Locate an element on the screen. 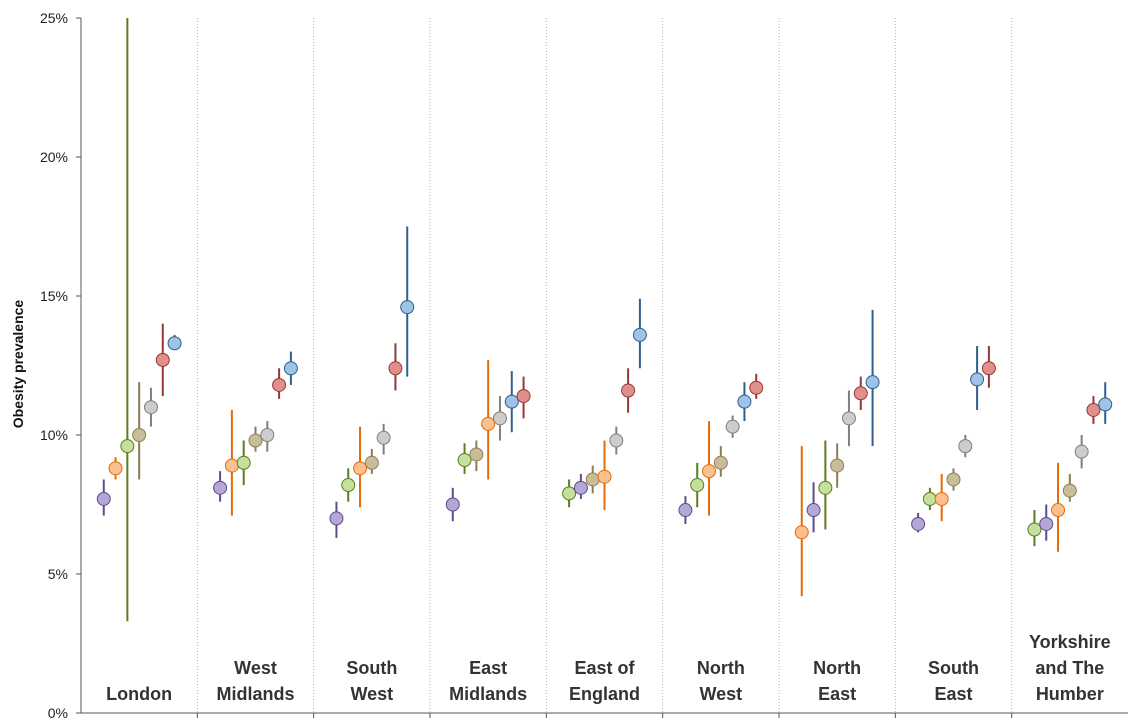  region-label: East of is located at coordinates (604, 668).